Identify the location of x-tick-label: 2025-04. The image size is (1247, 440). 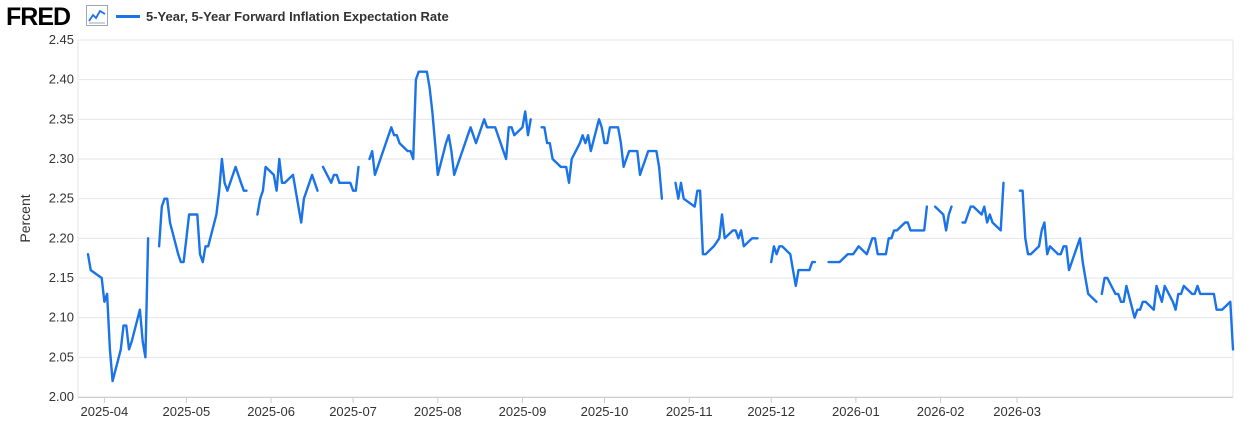
(105, 411).